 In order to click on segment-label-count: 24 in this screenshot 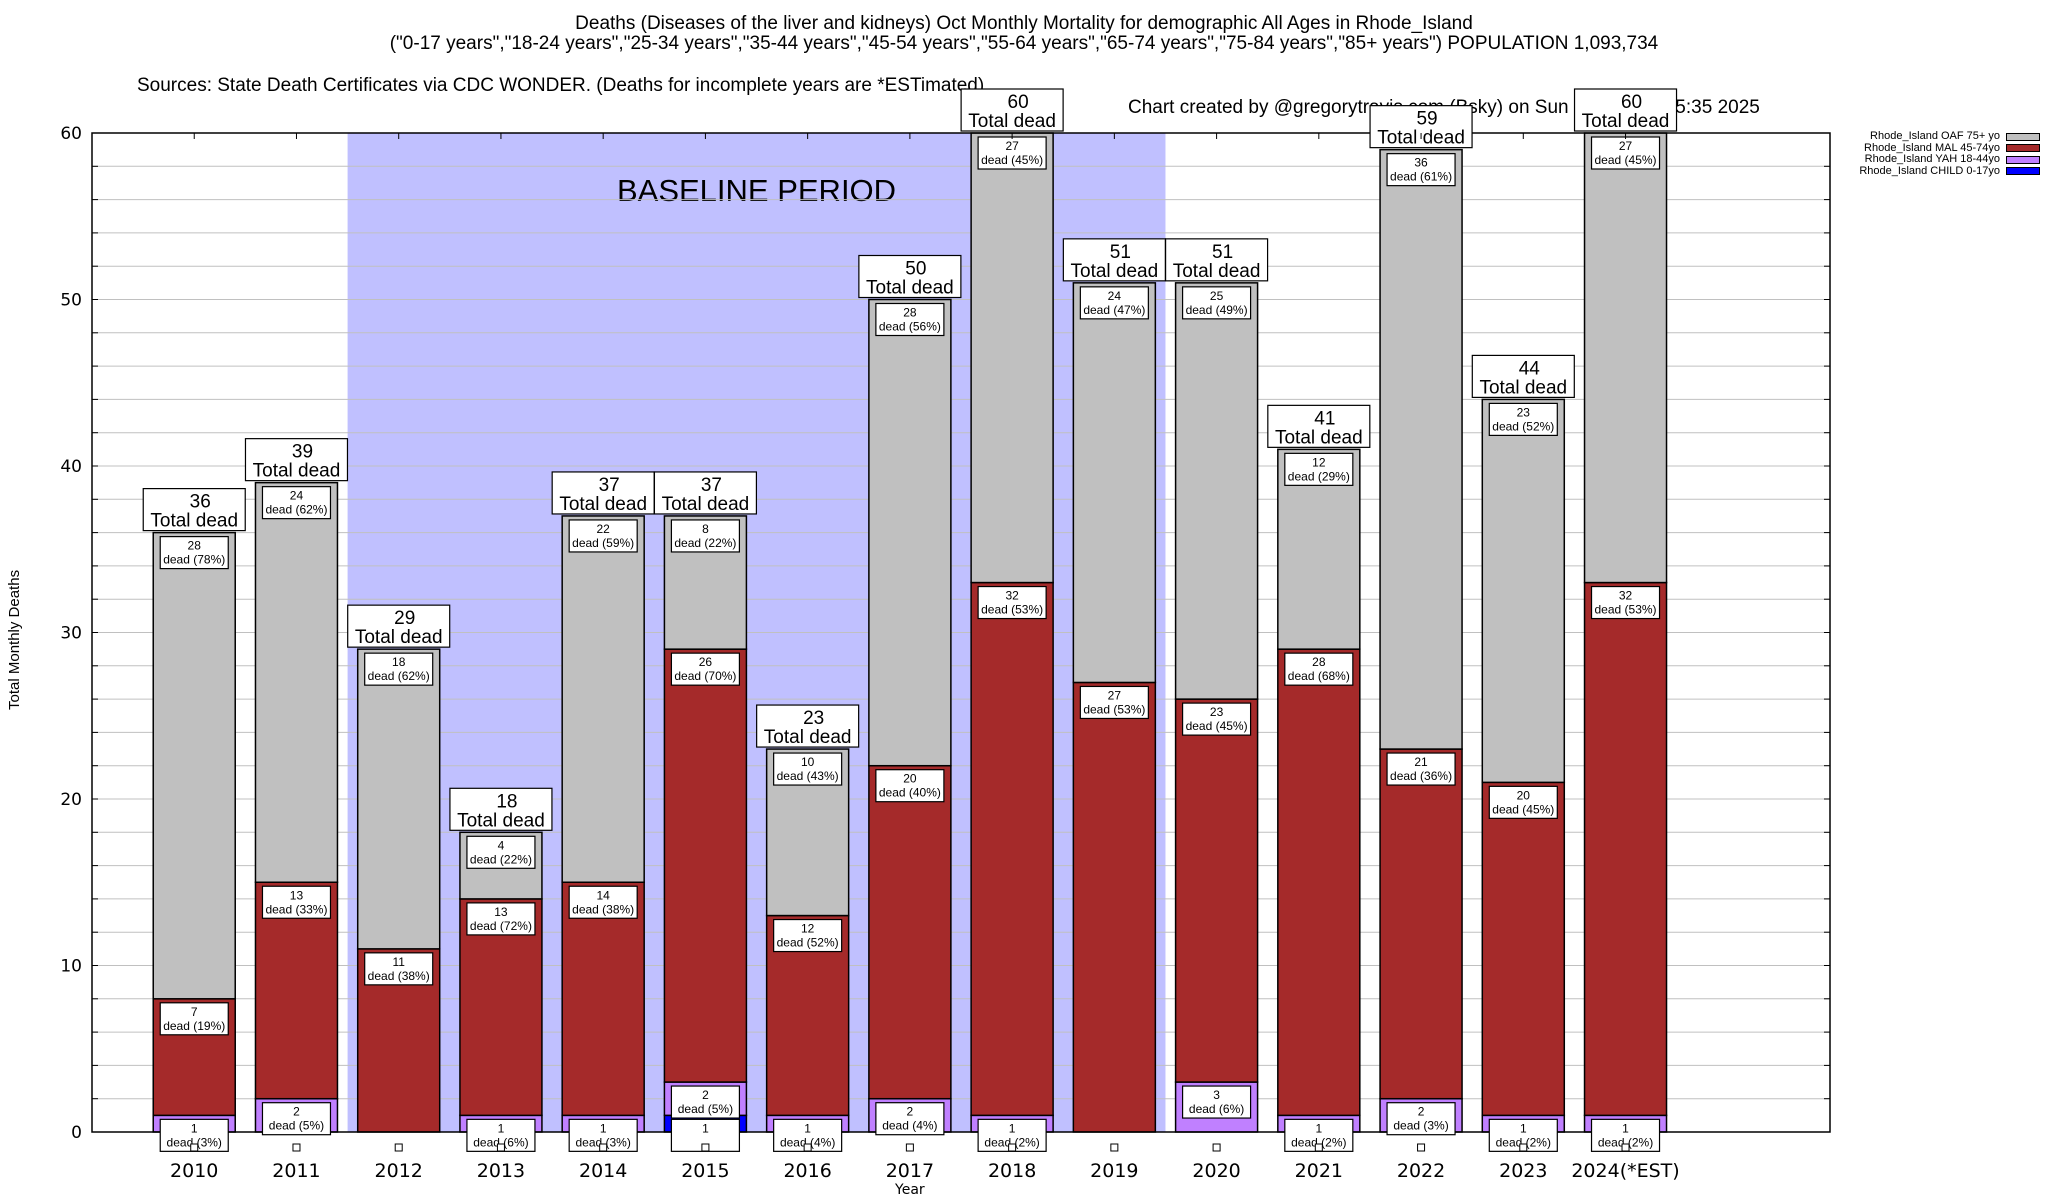, I will do `click(297, 496)`.